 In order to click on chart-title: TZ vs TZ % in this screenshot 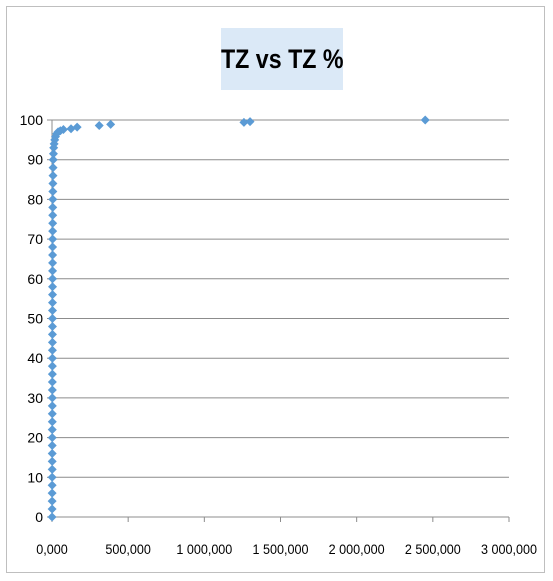, I will do `click(282, 58)`.